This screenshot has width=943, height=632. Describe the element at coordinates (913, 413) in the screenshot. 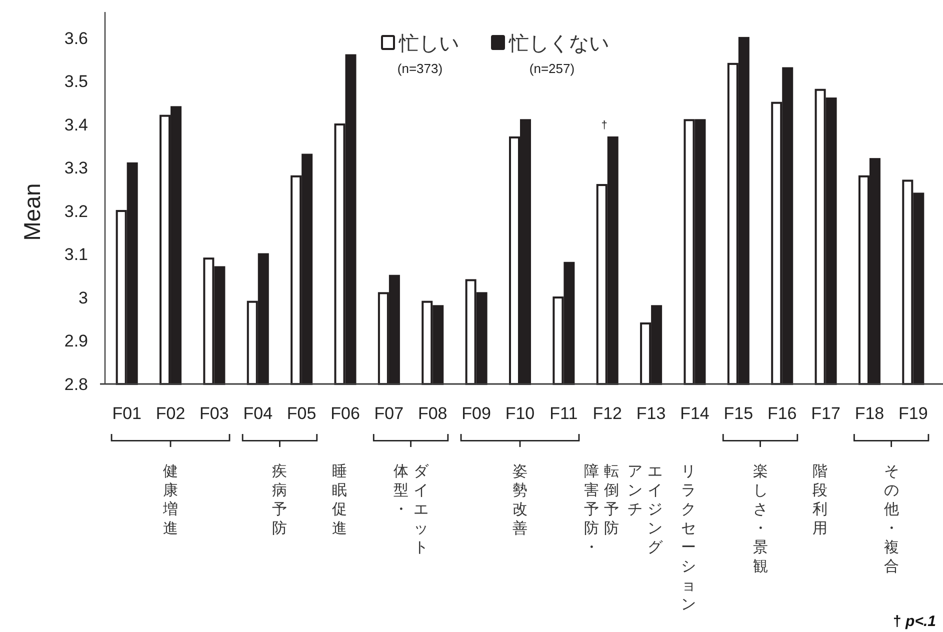

I see `x-tick-label: F19` at that location.